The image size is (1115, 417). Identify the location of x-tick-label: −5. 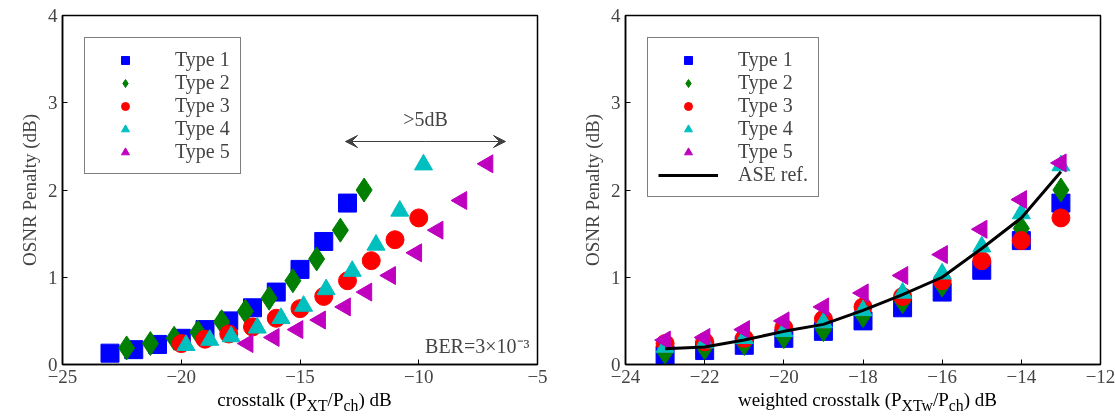
(537, 376).